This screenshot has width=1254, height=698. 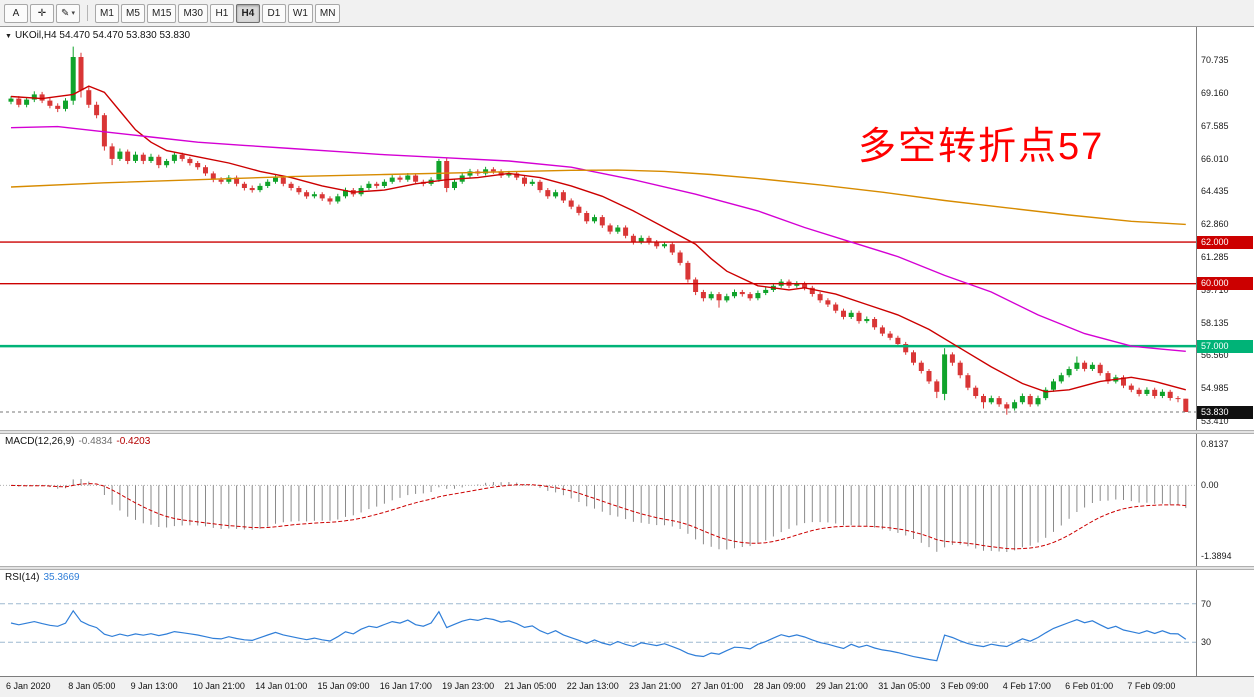 I want to click on timeframe-w1-button: W1, so click(x=300, y=13).